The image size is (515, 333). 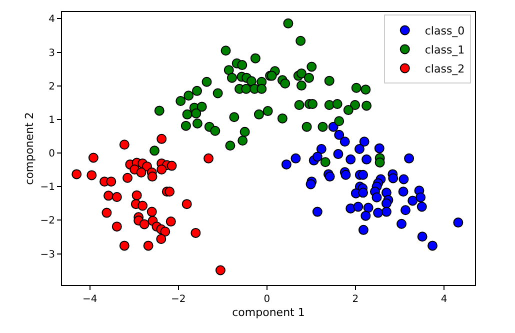 I want to click on x-tick-label: 4, so click(x=444, y=299).